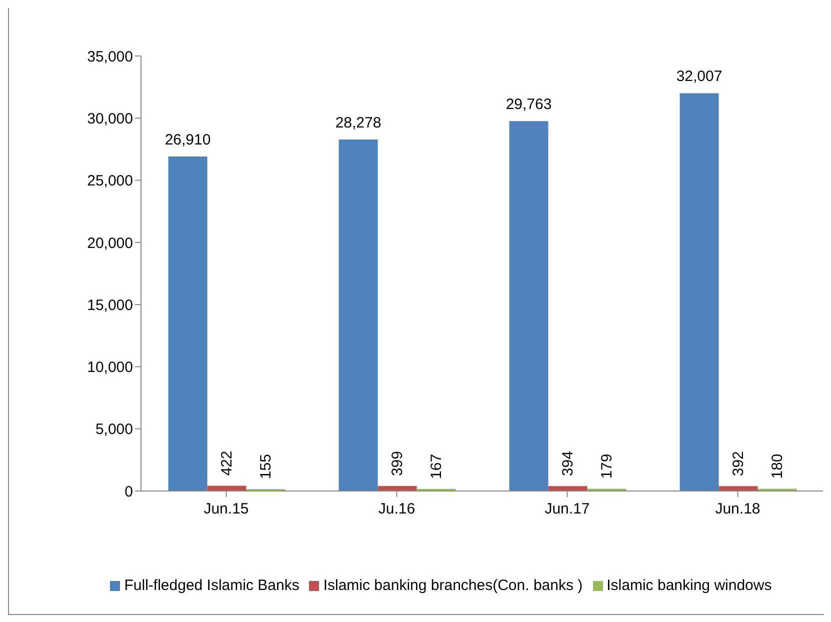 This screenshot has height=622, width=831. I want to click on data-label: 392, so click(738, 463).